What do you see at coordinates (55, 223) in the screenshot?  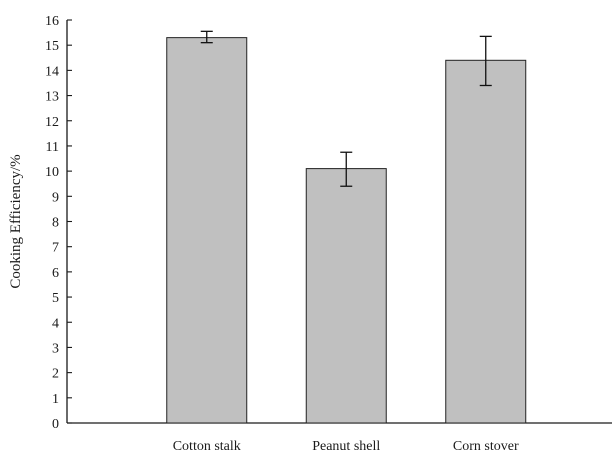 I see `y-tick-label: 8` at bounding box center [55, 223].